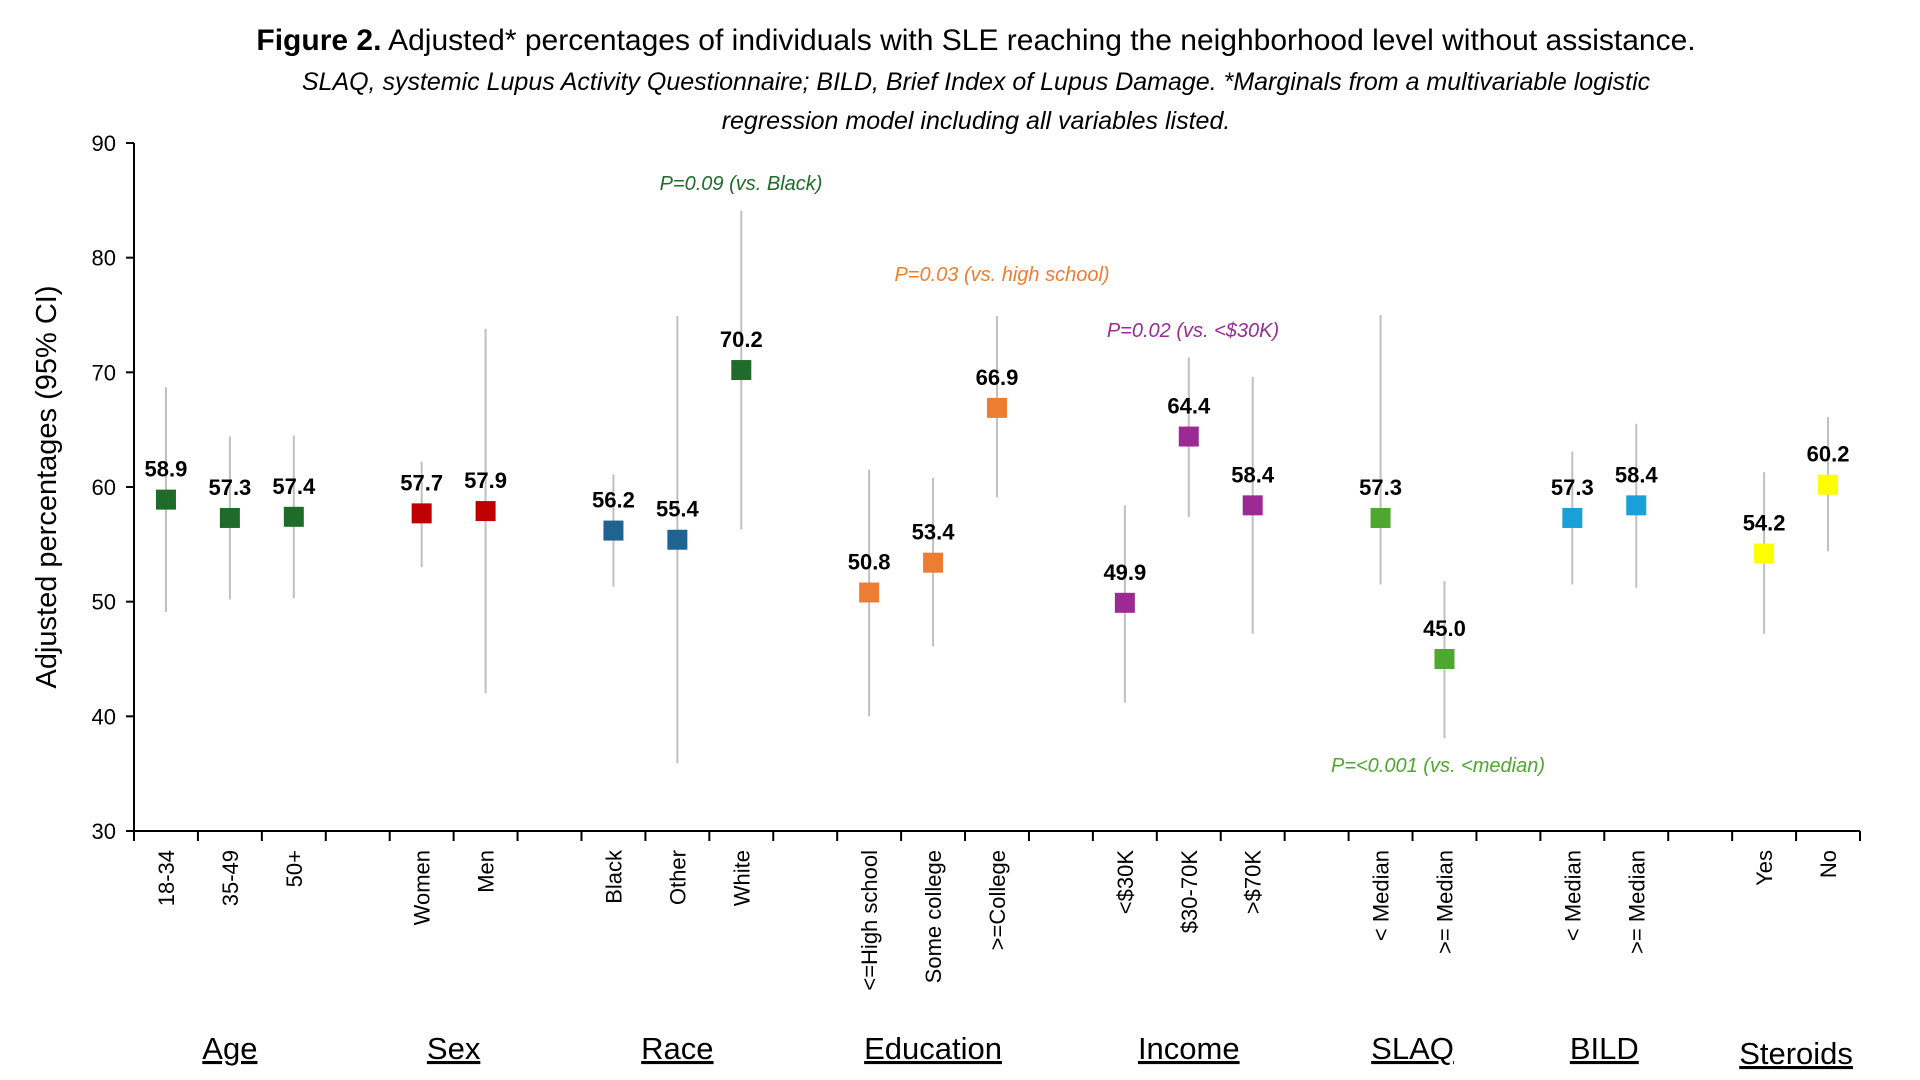 This screenshot has height=1080, width=1920. What do you see at coordinates (421, 482) in the screenshot?
I see `data-label: 57.7` at bounding box center [421, 482].